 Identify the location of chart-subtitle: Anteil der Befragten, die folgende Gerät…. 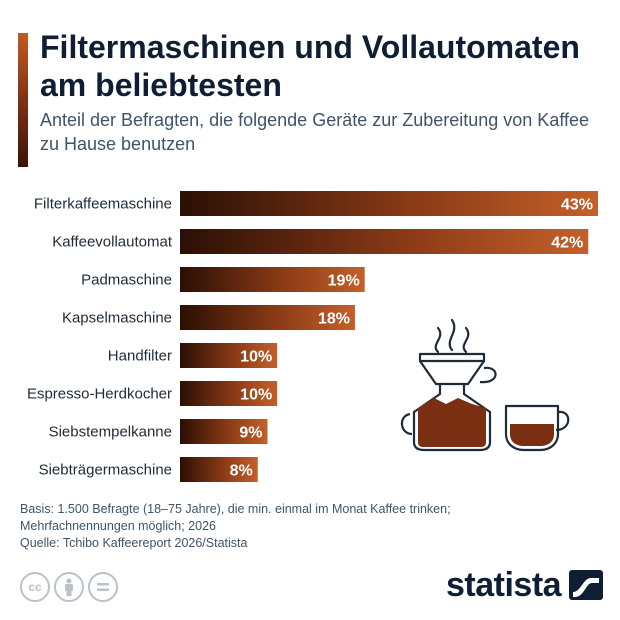
(315, 132).